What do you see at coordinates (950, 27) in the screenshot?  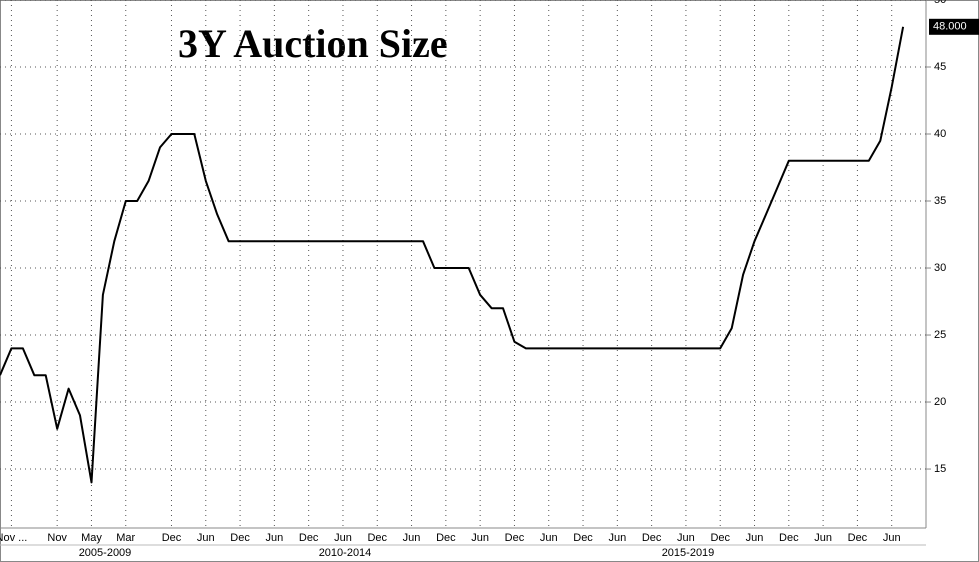 I see `value-label: 48.000` at bounding box center [950, 27].